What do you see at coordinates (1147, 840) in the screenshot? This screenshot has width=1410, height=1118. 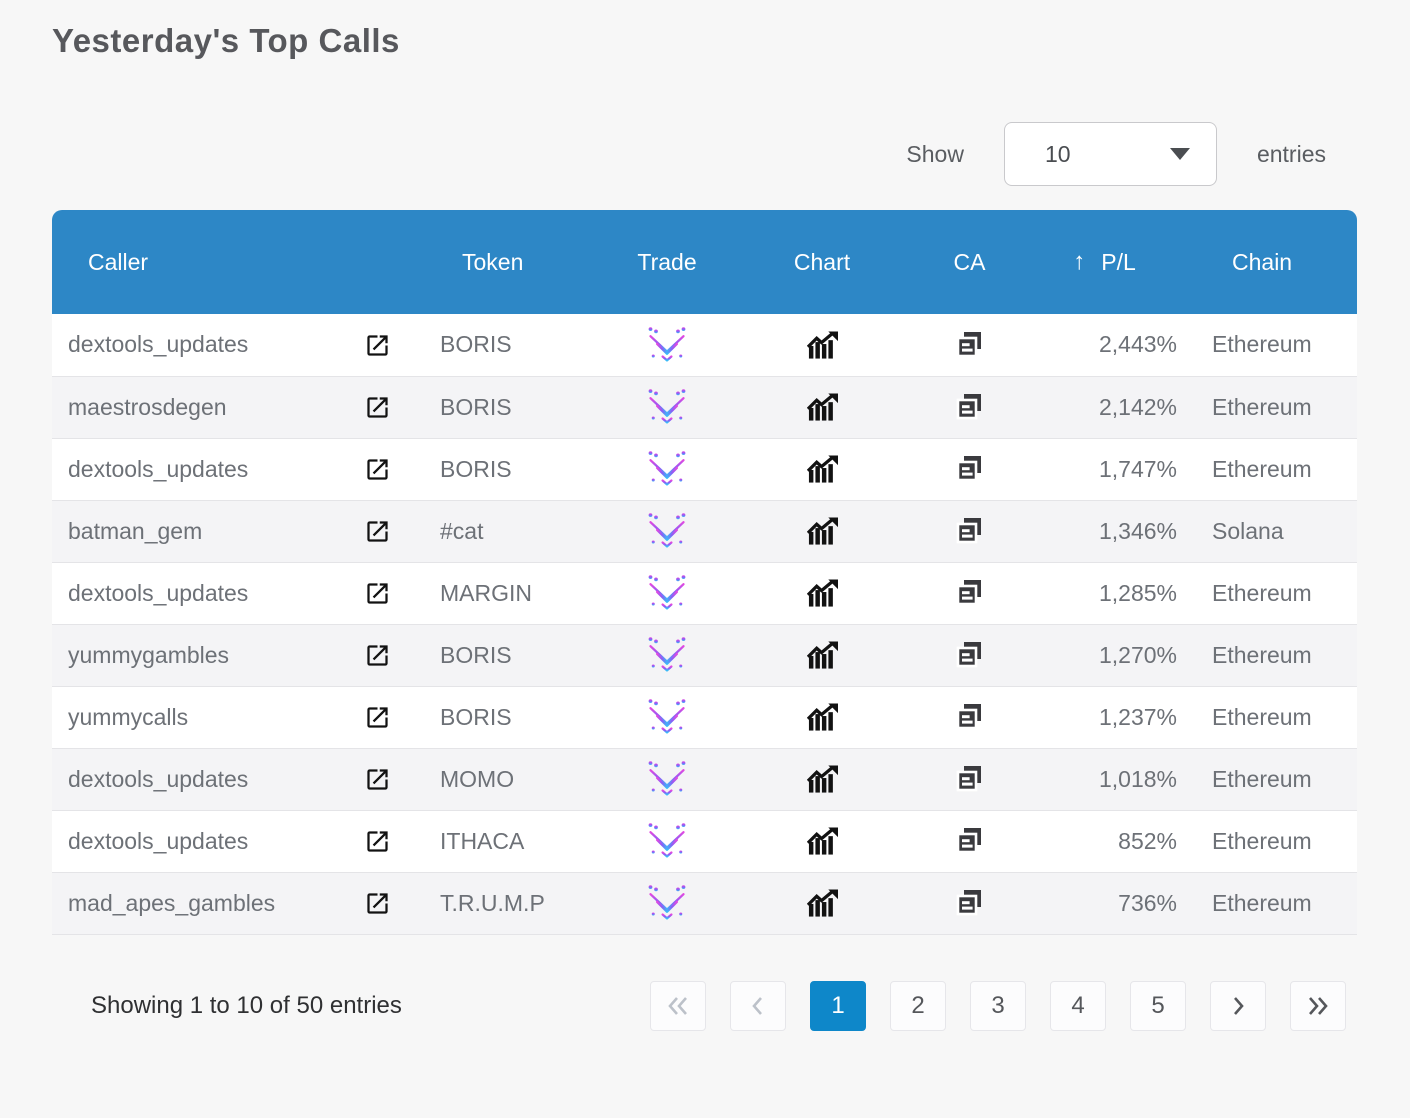 I see `pl-cell: 852%` at bounding box center [1147, 840].